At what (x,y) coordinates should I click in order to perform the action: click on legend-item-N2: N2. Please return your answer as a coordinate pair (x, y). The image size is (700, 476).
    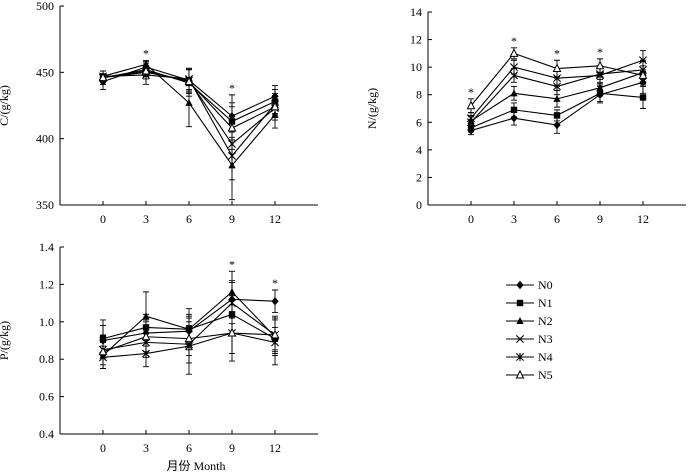
    Looking at the image, I should click on (529, 321).